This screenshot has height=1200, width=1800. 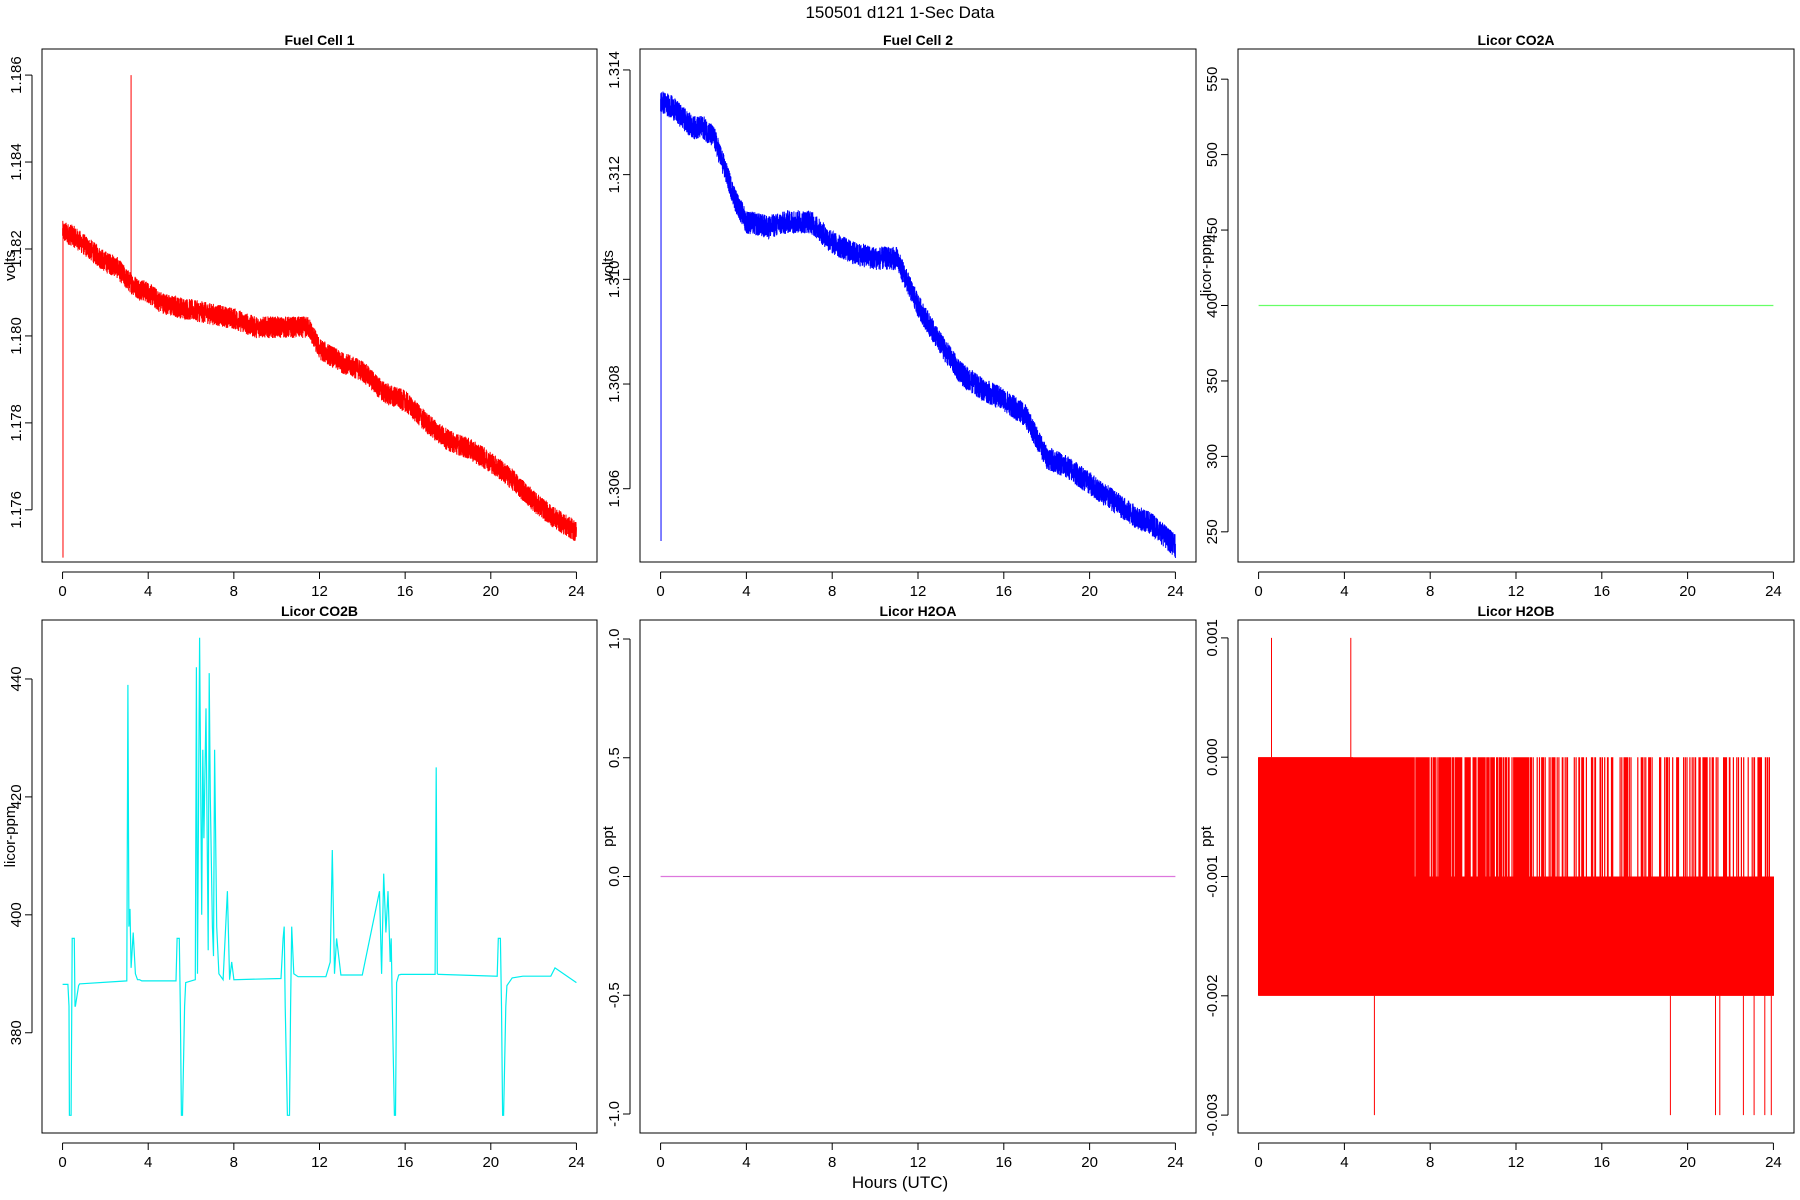 I want to click on y-tick-label: 1.310, so click(x=614, y=280).